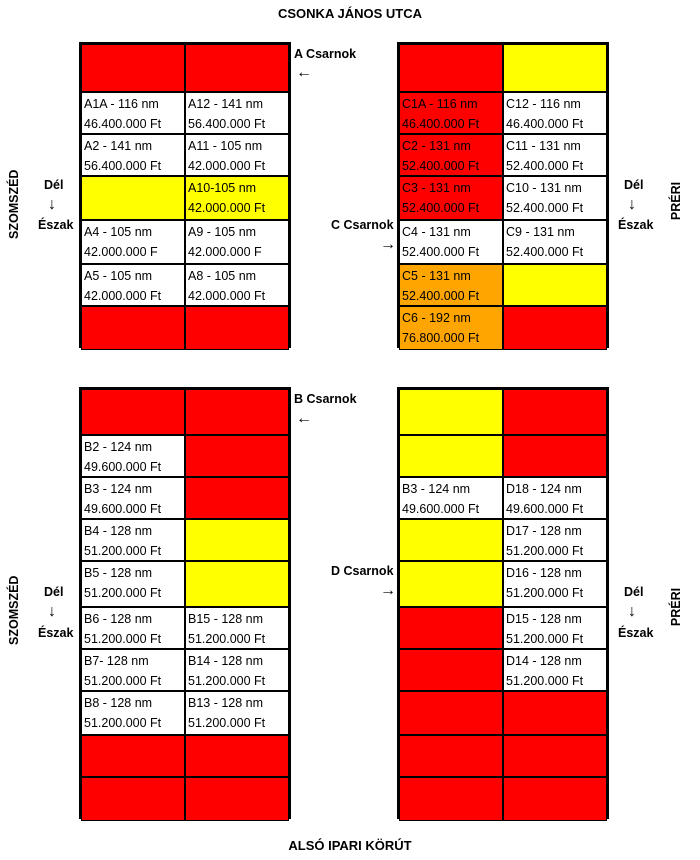  Describe the element at coordinates (555, 670) in the screenshot. I see `lot-cell: D14 - 128 nm 51.200.000 Ft` at that location.